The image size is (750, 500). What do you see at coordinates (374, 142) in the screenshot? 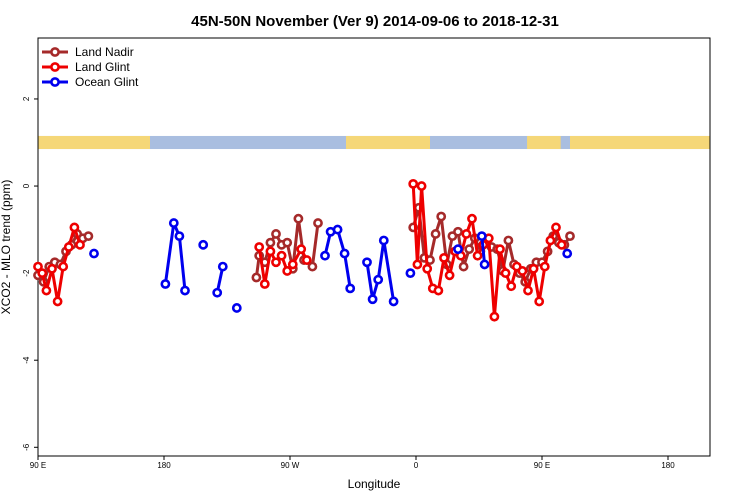
I see `world-map-strip` at bounding box center [374, 142].